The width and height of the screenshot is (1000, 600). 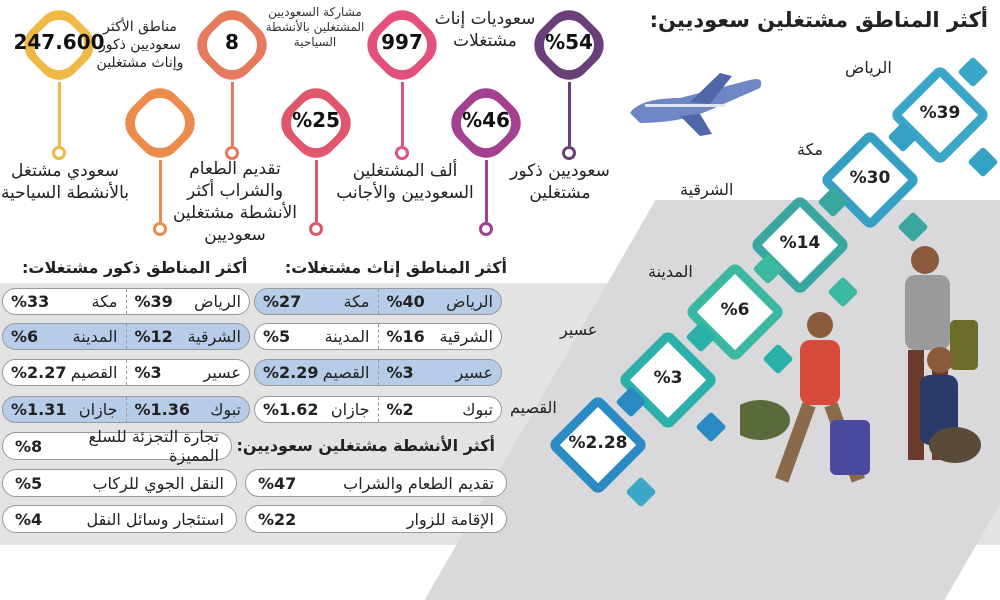 What do you see at coordinates (291, 372) in the screenshot?
I see `region-percent: %2.29` at bounding box center [291, 372].